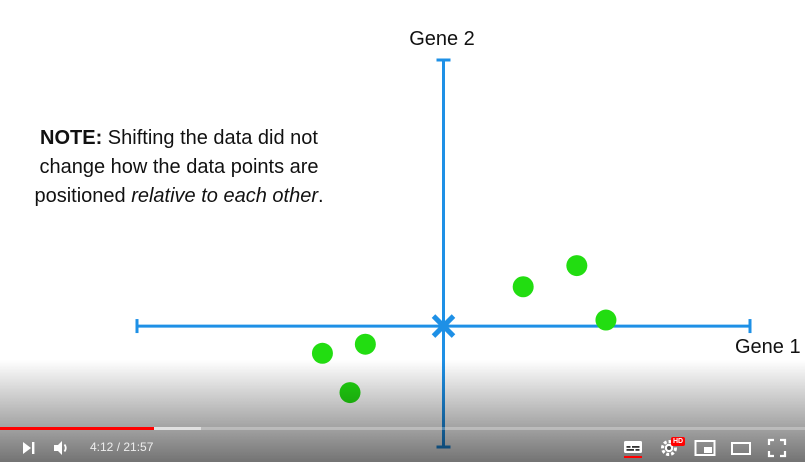 This screenshot has width=805, height=462. I want to click on settings-icon, so click(669, 448).